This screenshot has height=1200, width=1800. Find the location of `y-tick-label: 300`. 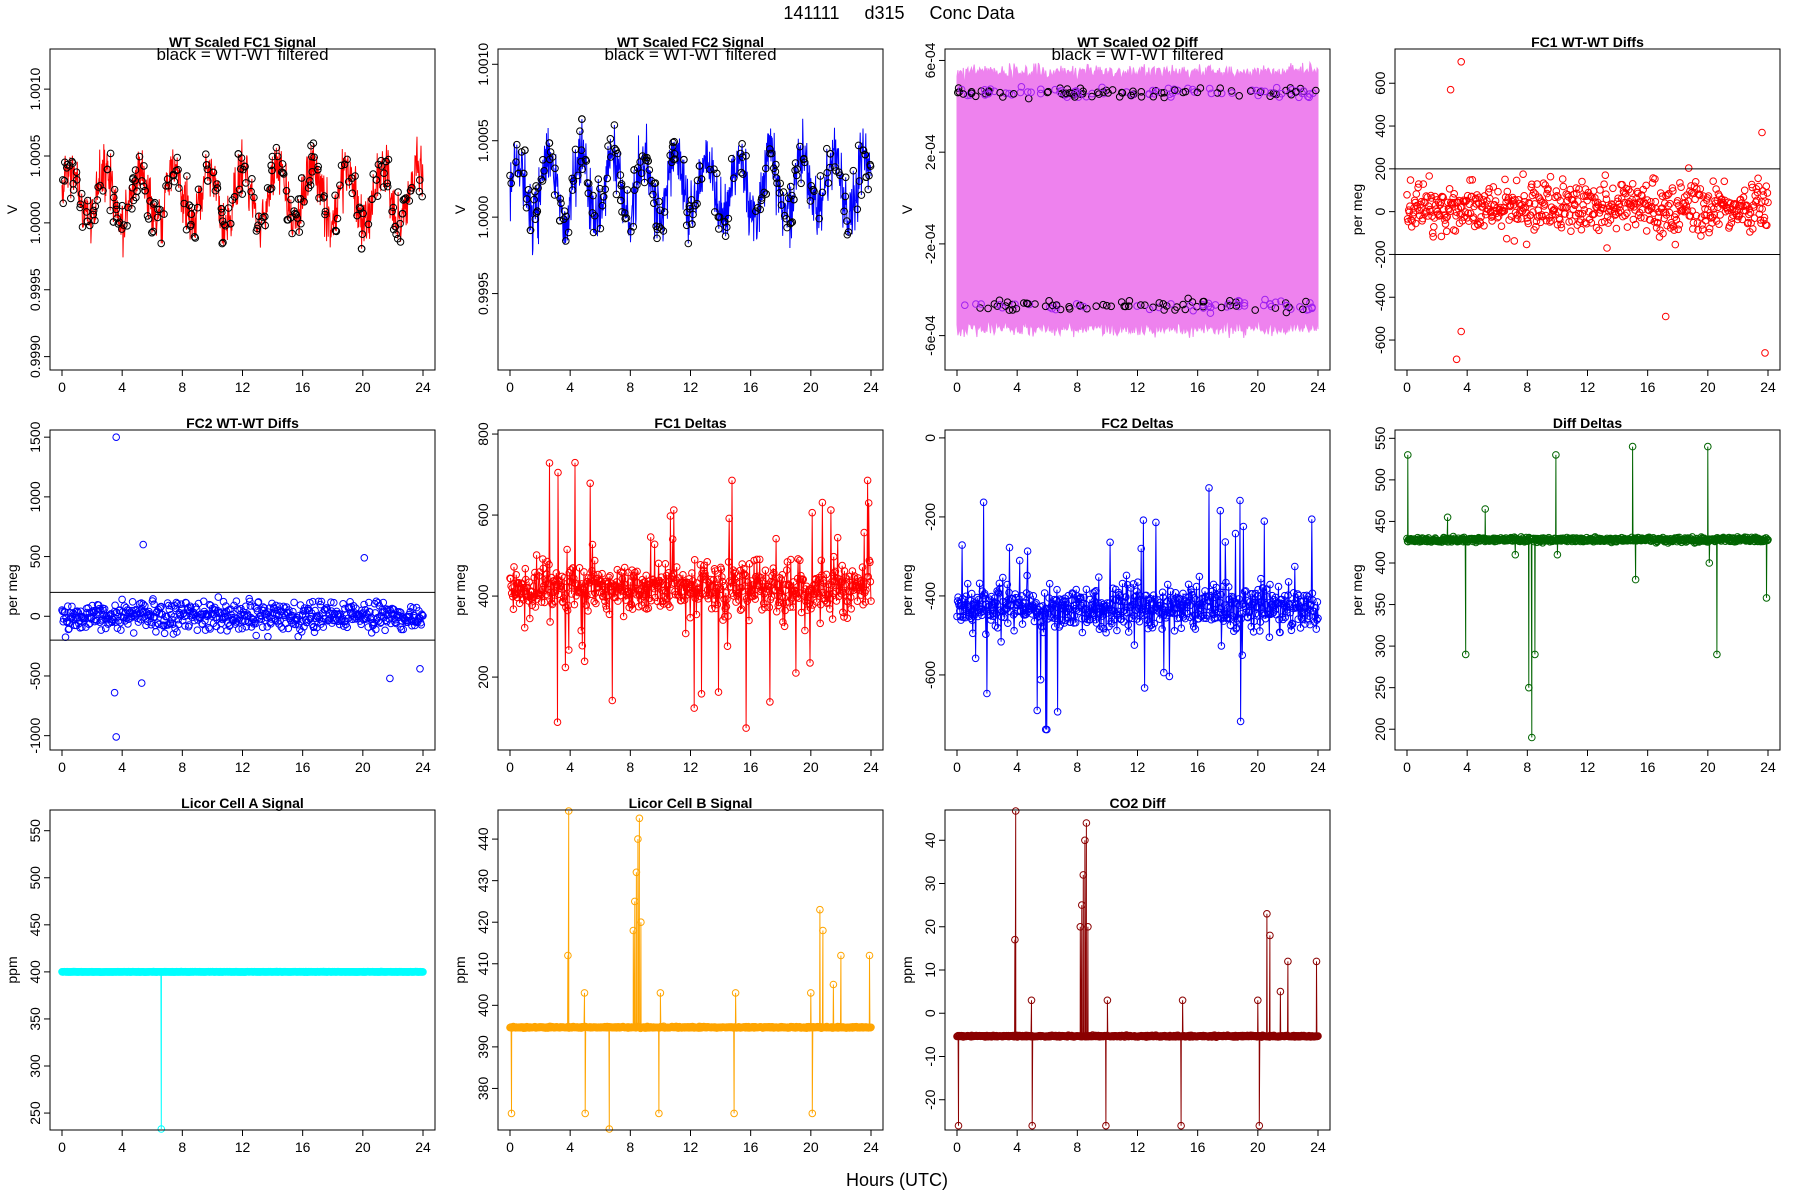

y-tick-label: 300 is located at coordinates (1380, 646).